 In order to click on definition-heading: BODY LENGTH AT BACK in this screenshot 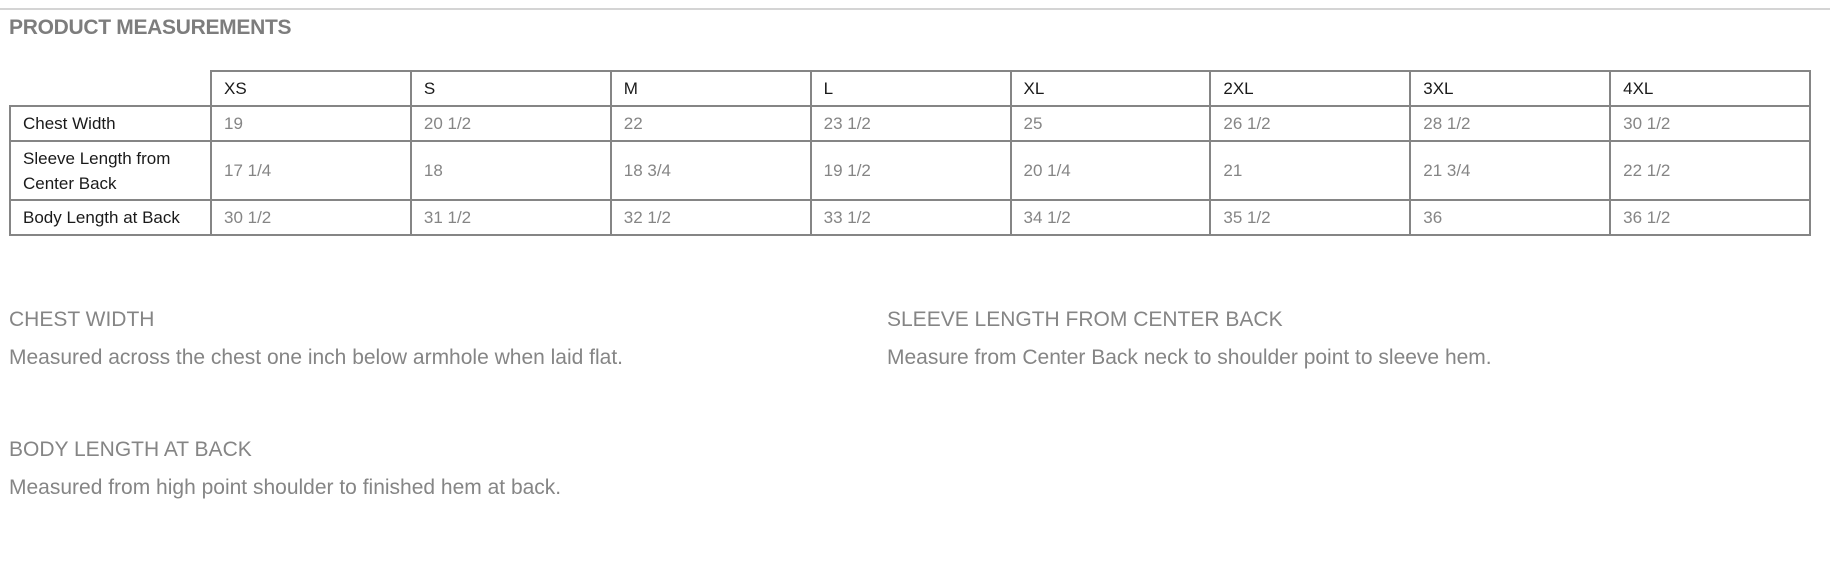, I will do `click(130, 449)`.